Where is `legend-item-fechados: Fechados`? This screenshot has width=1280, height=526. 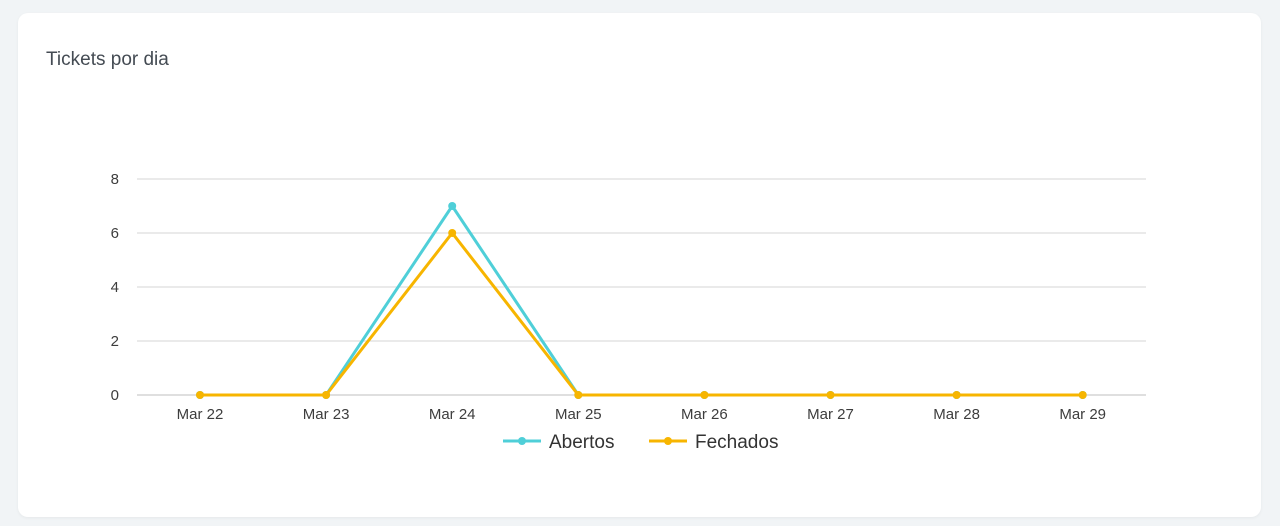 legend-item-fechados: Fechados is located at coordinates (713, 442).